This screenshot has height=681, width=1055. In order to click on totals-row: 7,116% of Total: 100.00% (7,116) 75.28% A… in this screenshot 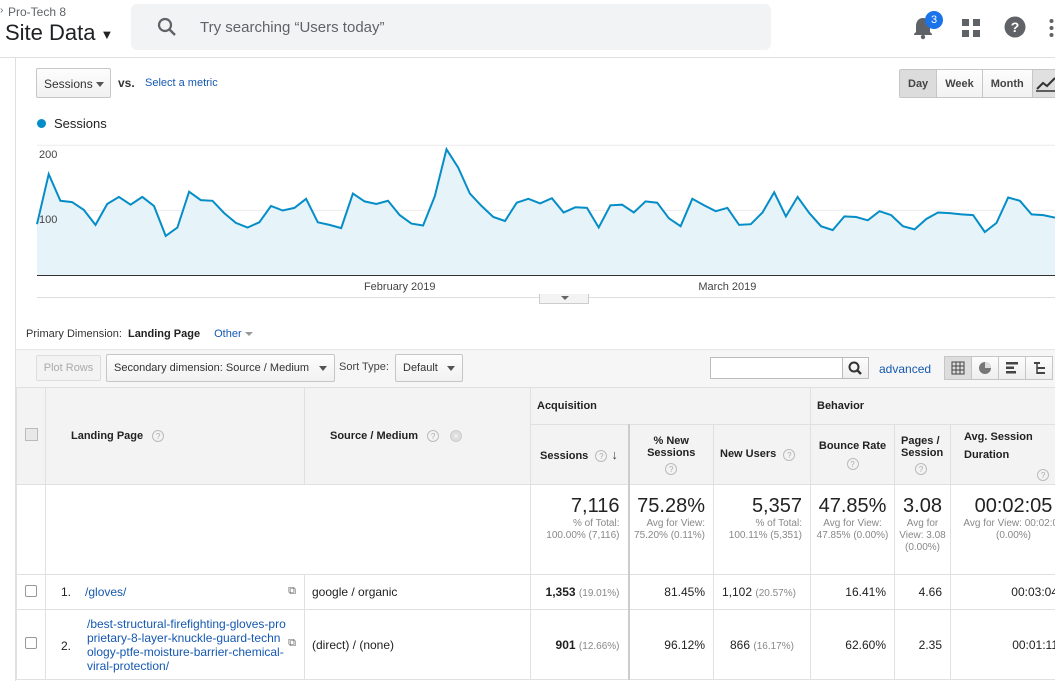, I will do `click(535, 529)`.